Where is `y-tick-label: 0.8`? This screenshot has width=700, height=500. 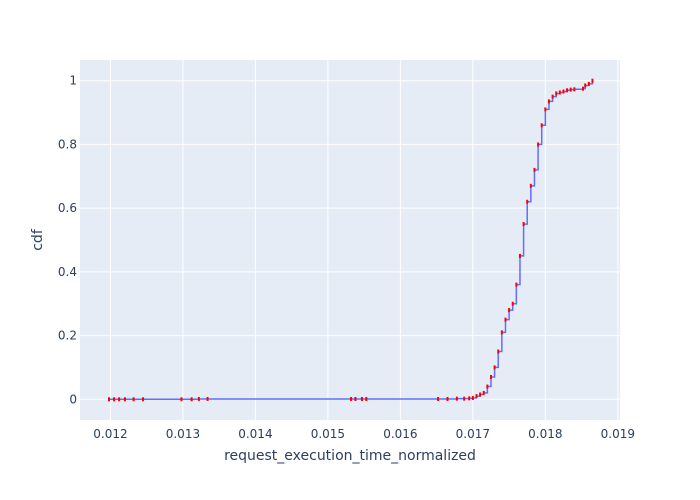
y-tick-label: 0.8 is located at coordinates (67, 144).